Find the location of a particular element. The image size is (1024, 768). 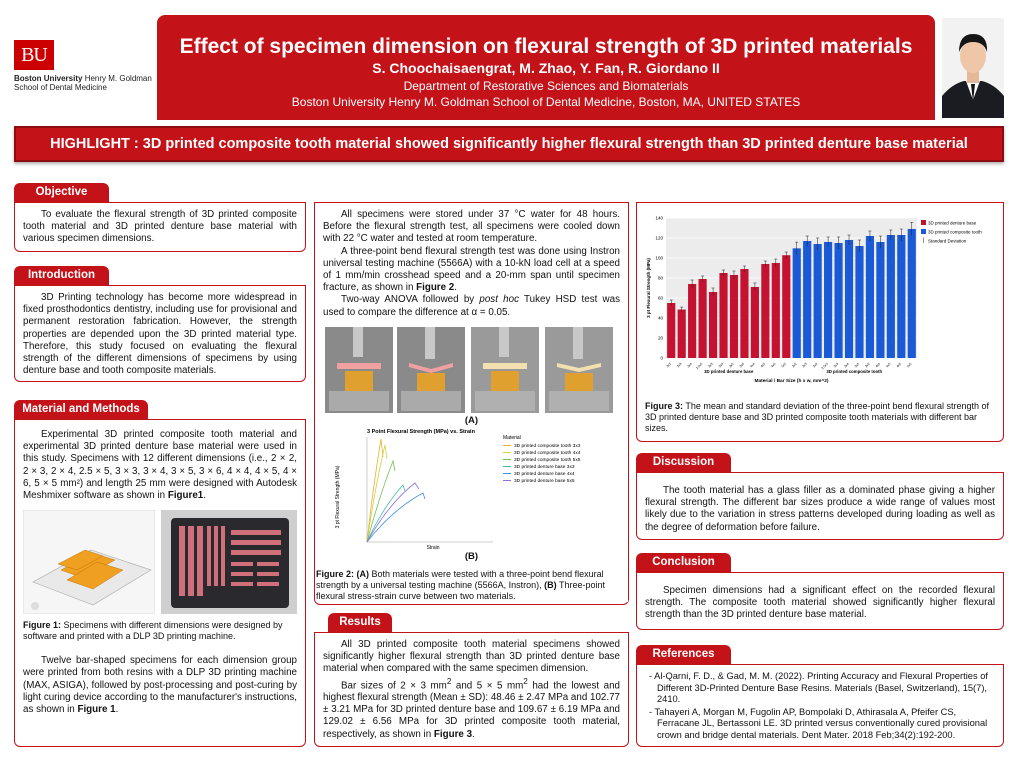

discussion-heading: Discussion is located at coordinates (683, 462).